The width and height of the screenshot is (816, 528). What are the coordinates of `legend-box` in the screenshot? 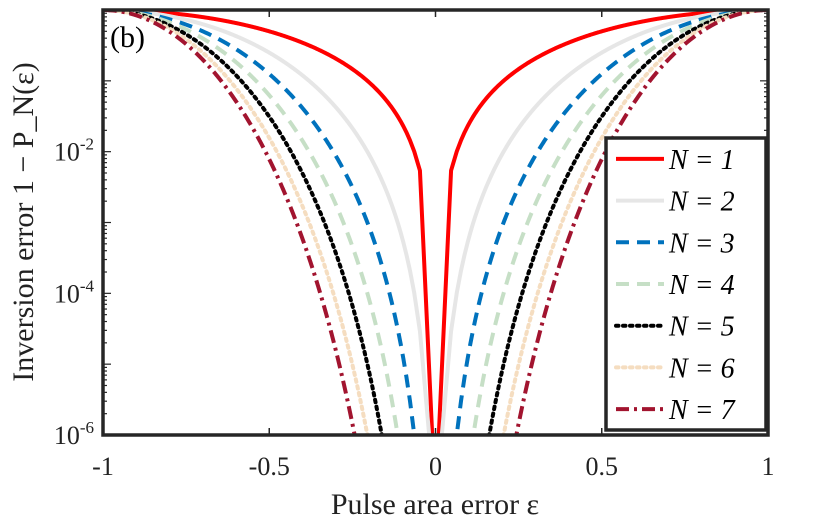 It's located at (686, 284).